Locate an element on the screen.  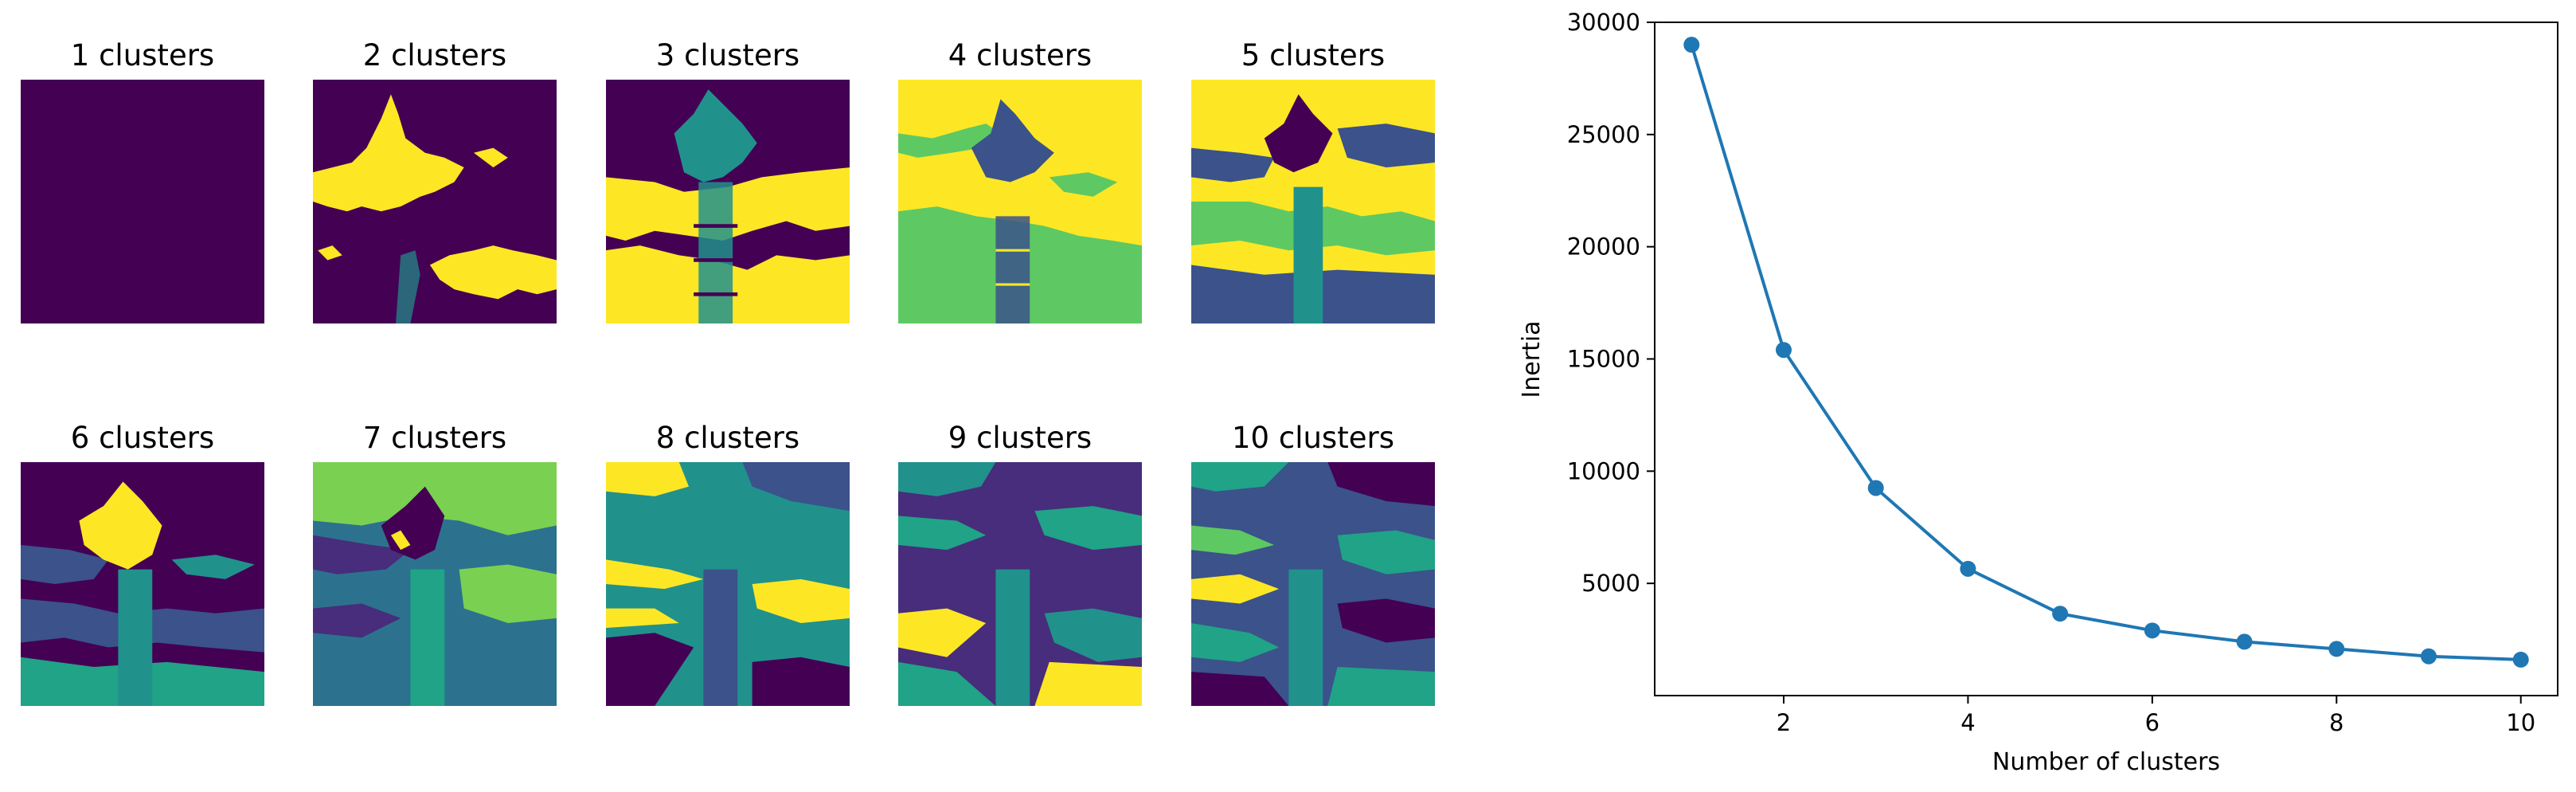
x-tick-label: 8 is located at coordinates (2336, 722).